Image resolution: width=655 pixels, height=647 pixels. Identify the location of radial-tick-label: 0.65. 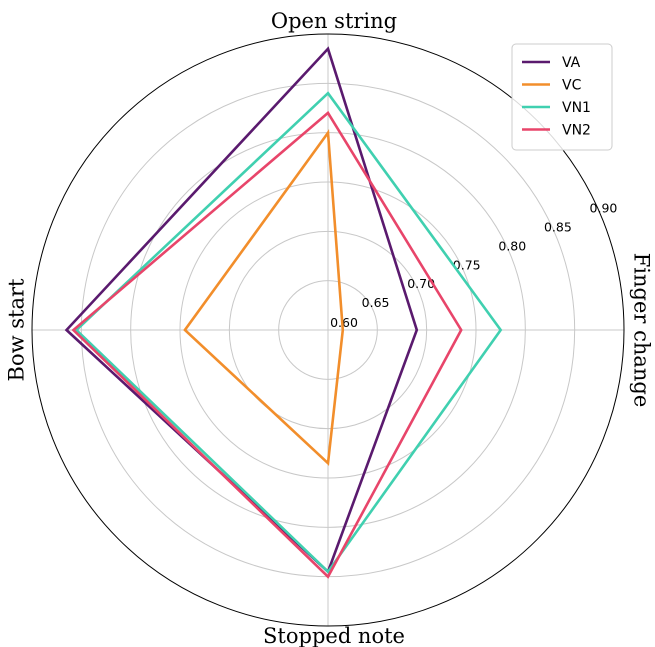
(376, 302).